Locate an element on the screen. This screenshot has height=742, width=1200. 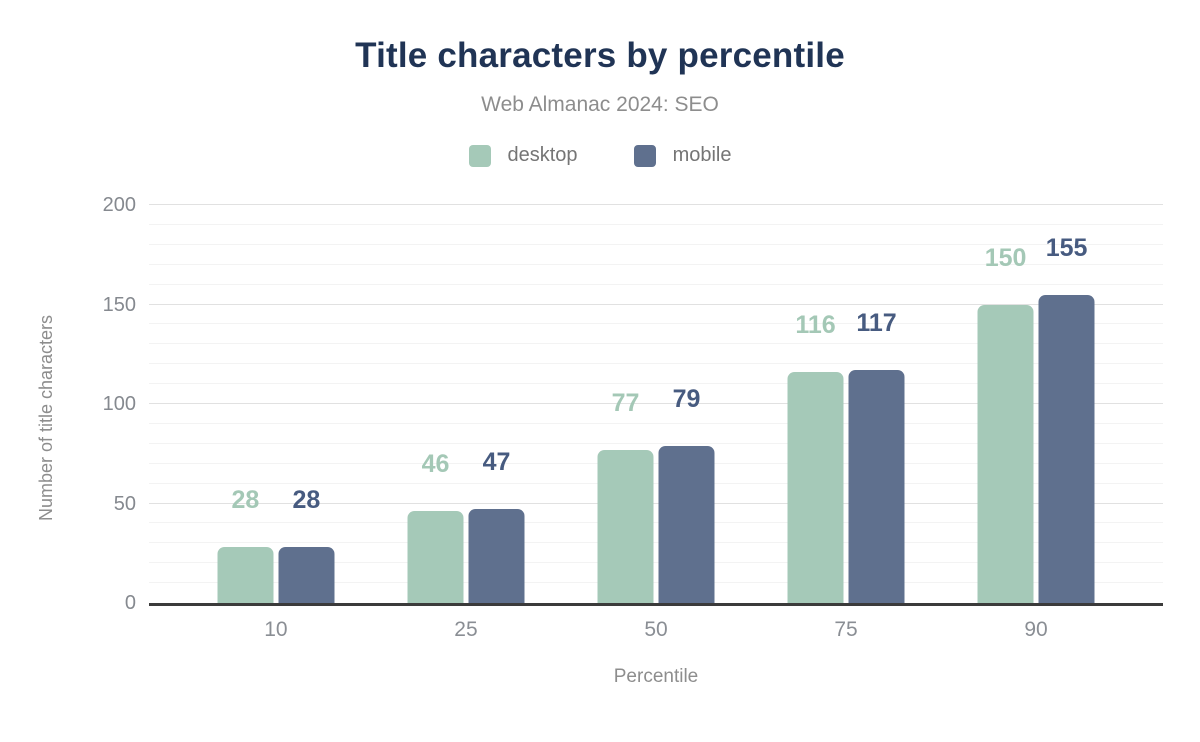
desktop-value-label-p75: 116 is located at coordinates (815, 325).